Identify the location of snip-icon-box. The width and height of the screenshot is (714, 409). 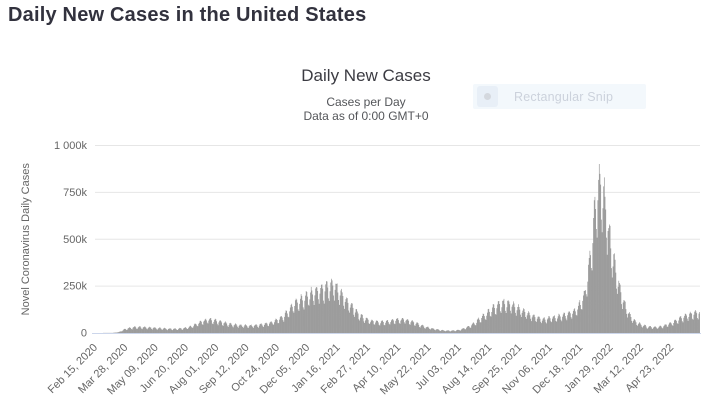
(487, 96).